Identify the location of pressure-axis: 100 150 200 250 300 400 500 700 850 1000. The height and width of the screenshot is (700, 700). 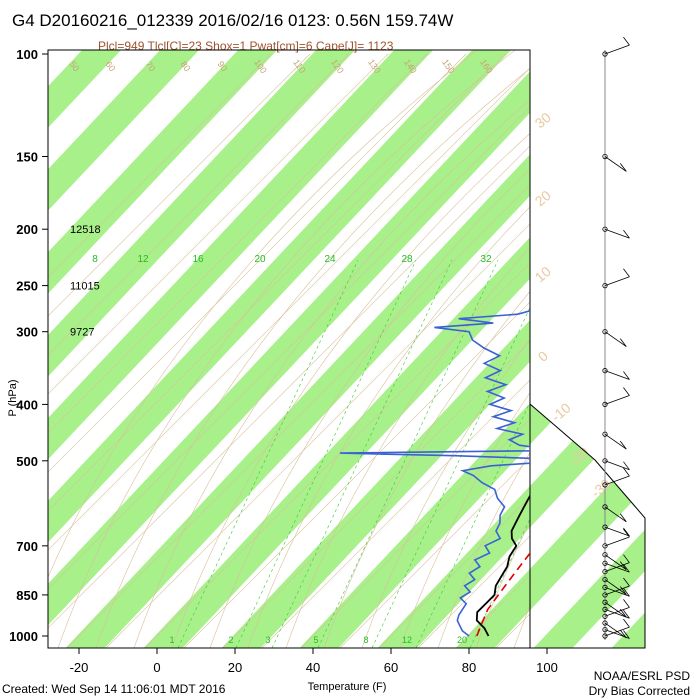
(28, 345).